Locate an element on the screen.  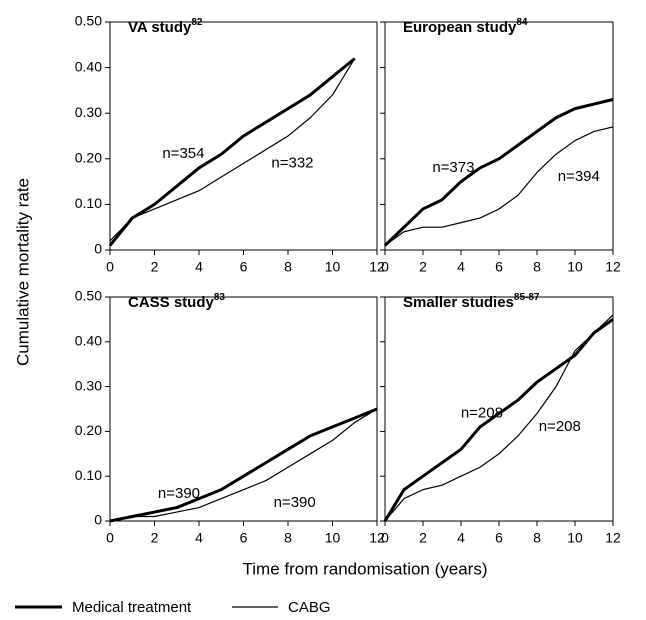
legend-label: CABG is located at coordinates (309, 607).